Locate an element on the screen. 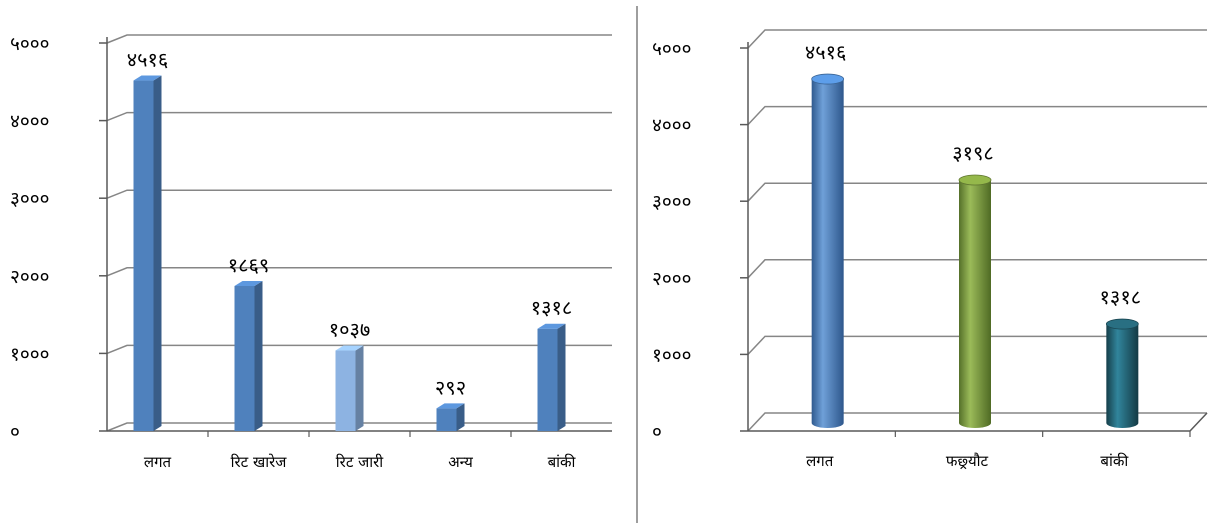 Image resolution: width=1219 pixels, height=529 pixels. chart-1-data-label: १०३७ is located at coordinates (350, 330).